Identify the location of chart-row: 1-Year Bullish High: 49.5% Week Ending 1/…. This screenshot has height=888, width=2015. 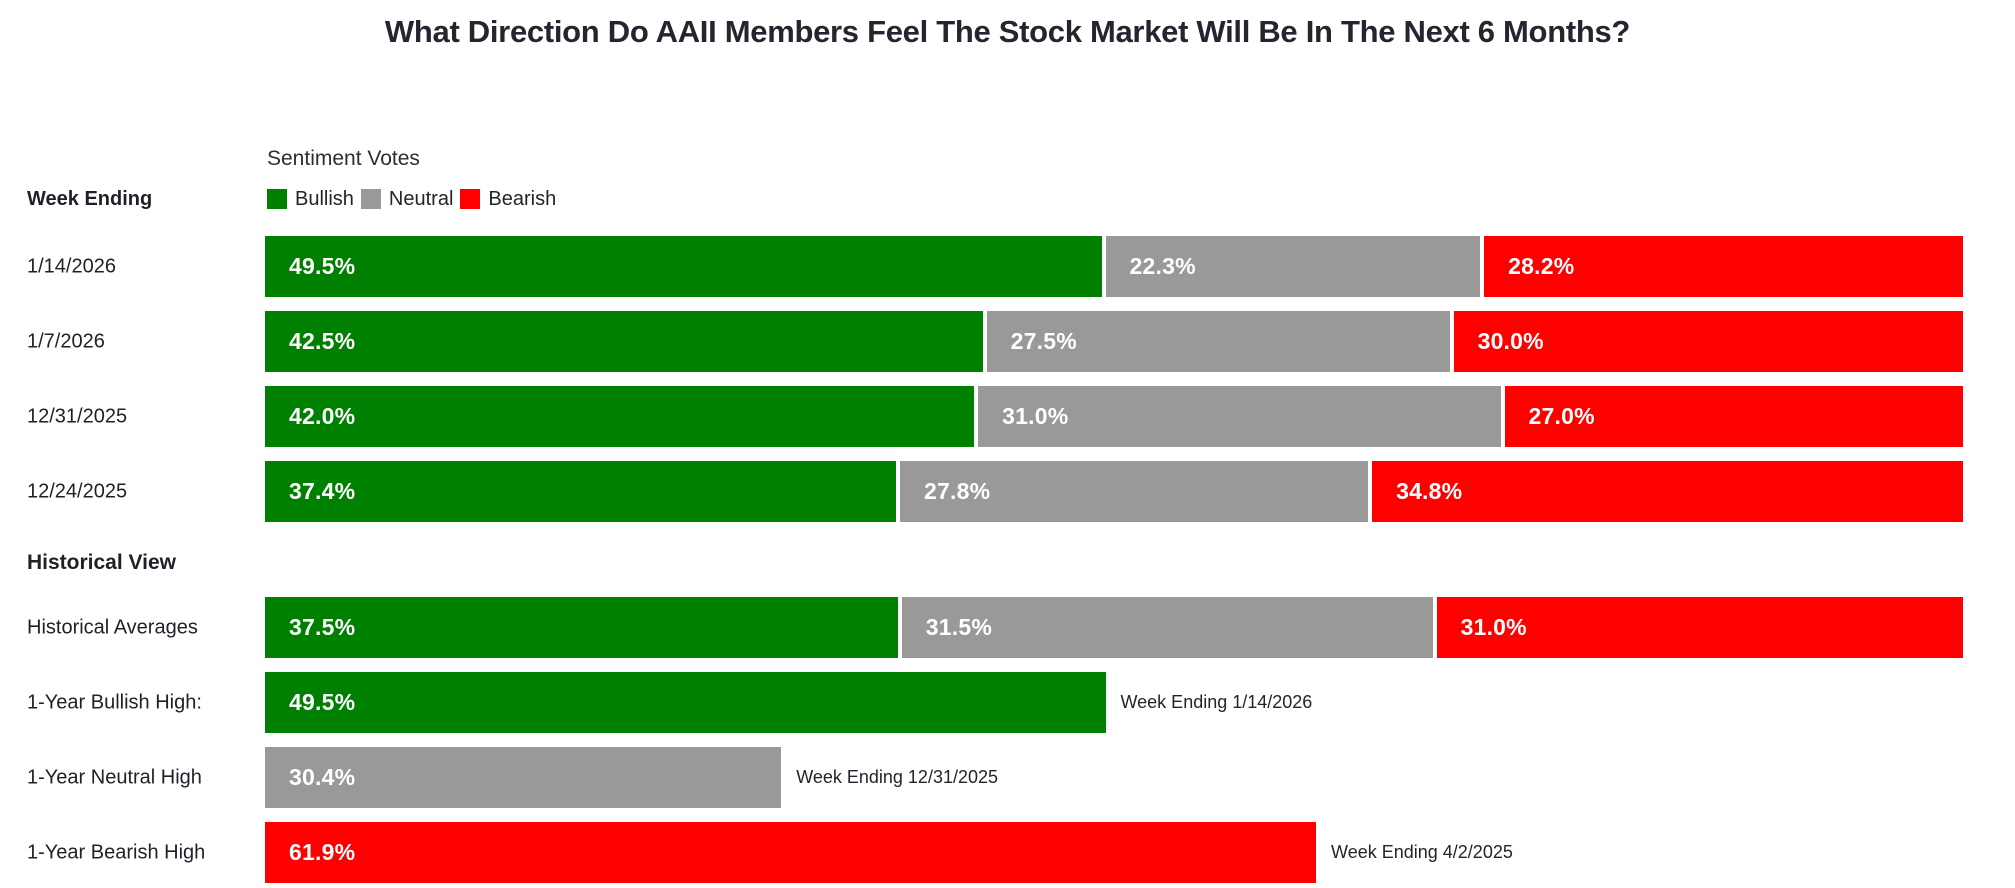
(1007, 702).